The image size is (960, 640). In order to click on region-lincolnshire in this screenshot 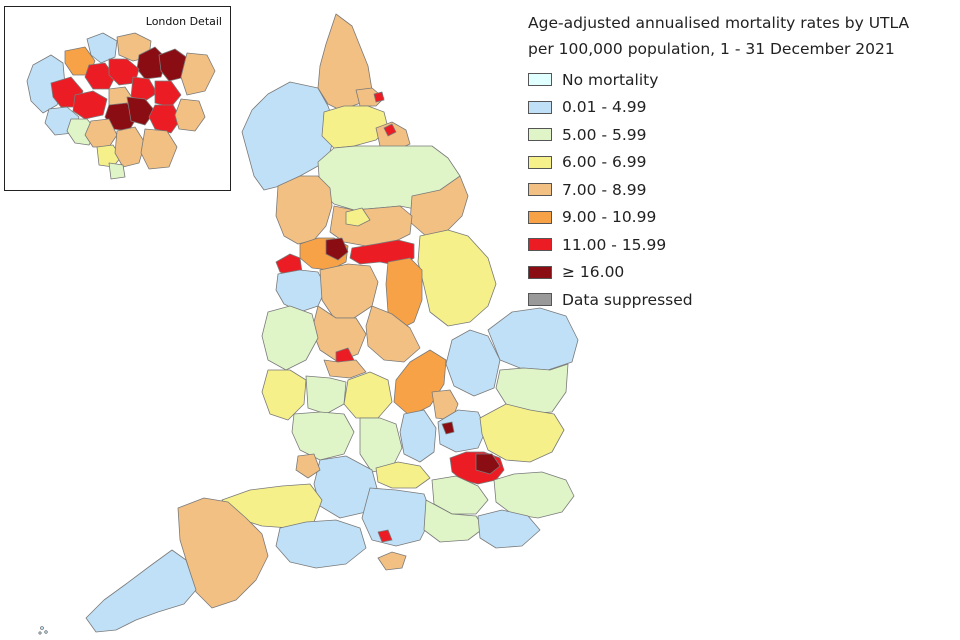, I will do `click(457, 278)`.